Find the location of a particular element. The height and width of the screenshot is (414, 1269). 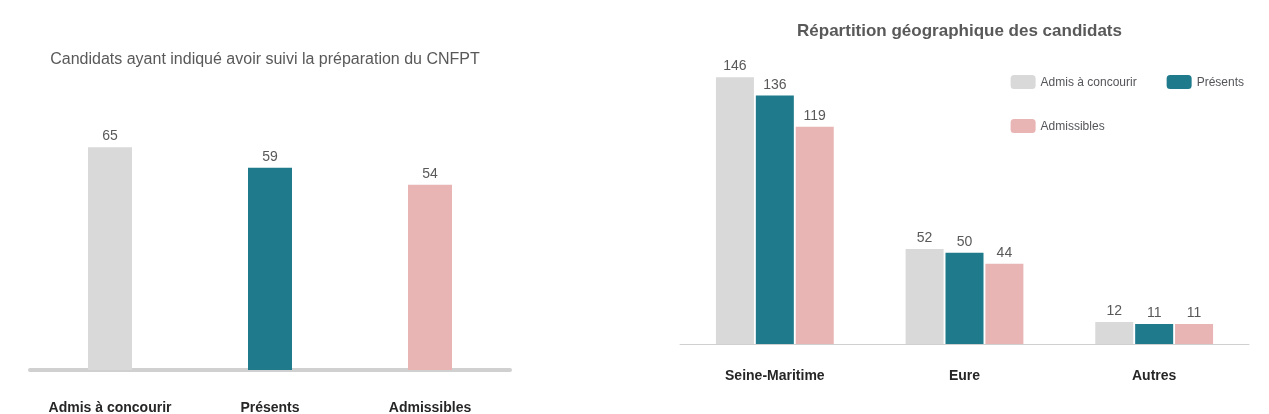

x-tick-label: Seine-Maritime is located at coordinates (775, 375).